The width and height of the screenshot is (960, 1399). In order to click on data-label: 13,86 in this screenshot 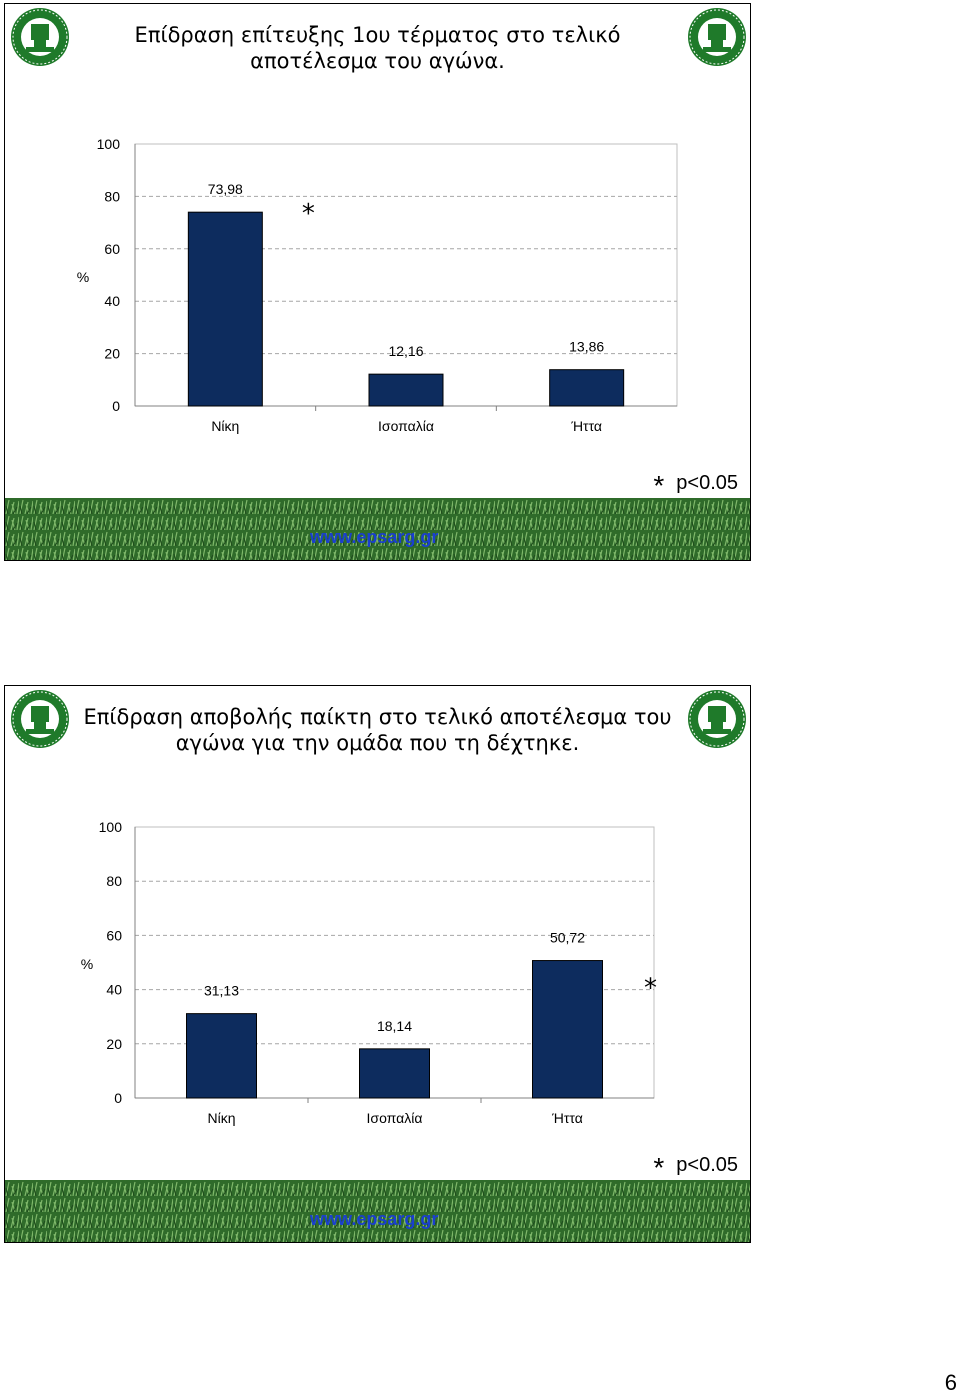, I will do `click(586, 347)`.